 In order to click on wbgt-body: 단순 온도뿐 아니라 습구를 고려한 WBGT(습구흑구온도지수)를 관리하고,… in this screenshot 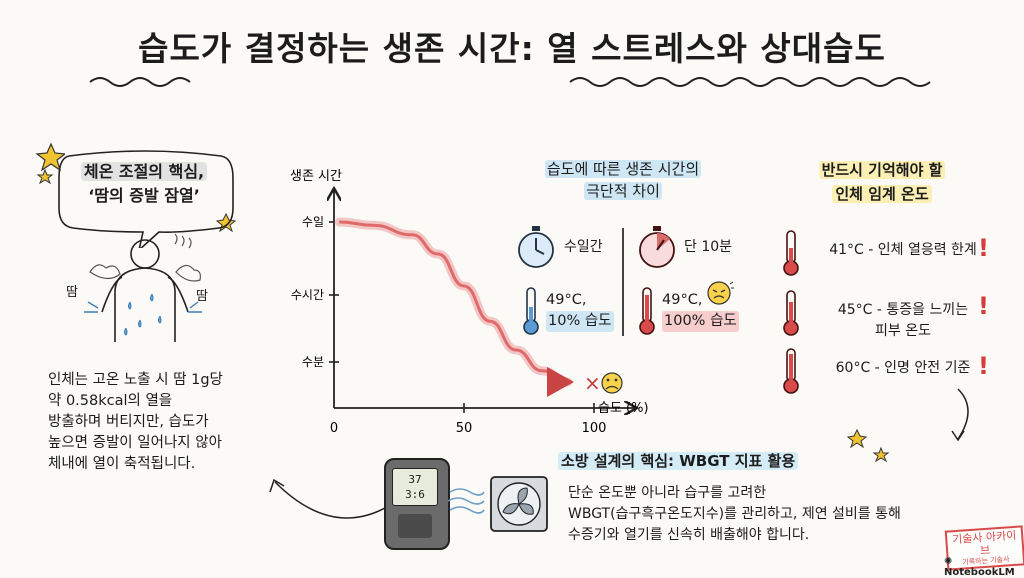, I will do `click(734, 514)`.